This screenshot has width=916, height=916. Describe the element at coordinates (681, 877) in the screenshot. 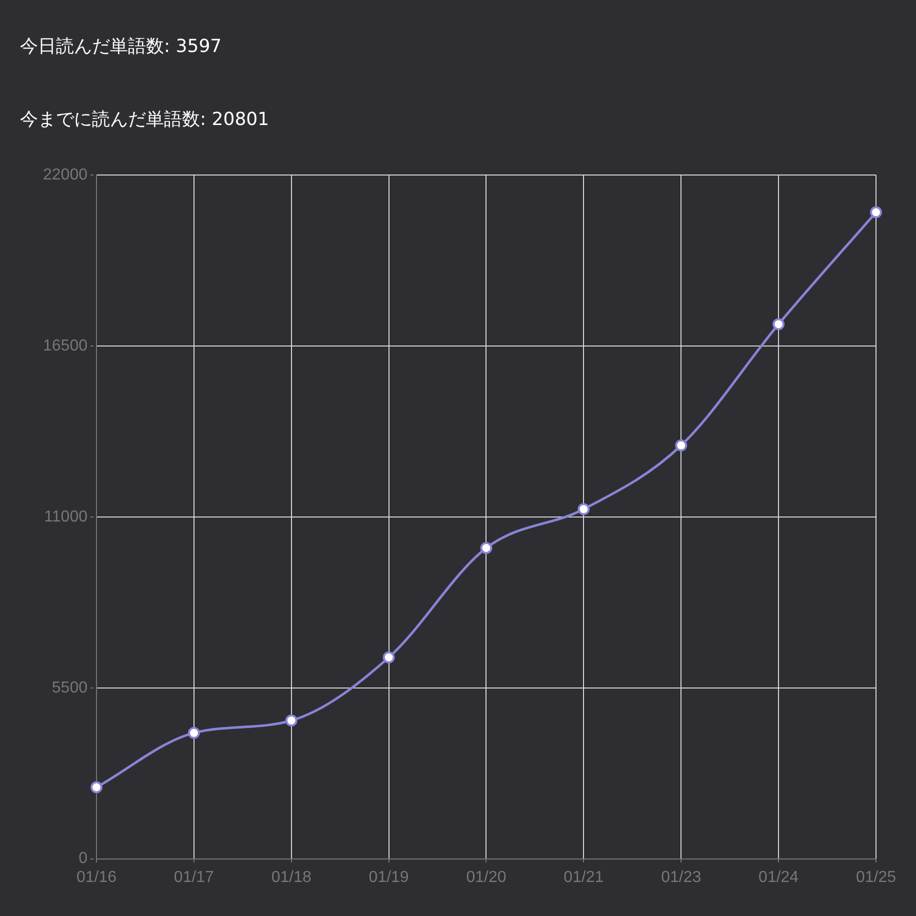

I see `x-tick-label: 01/23` at that location.